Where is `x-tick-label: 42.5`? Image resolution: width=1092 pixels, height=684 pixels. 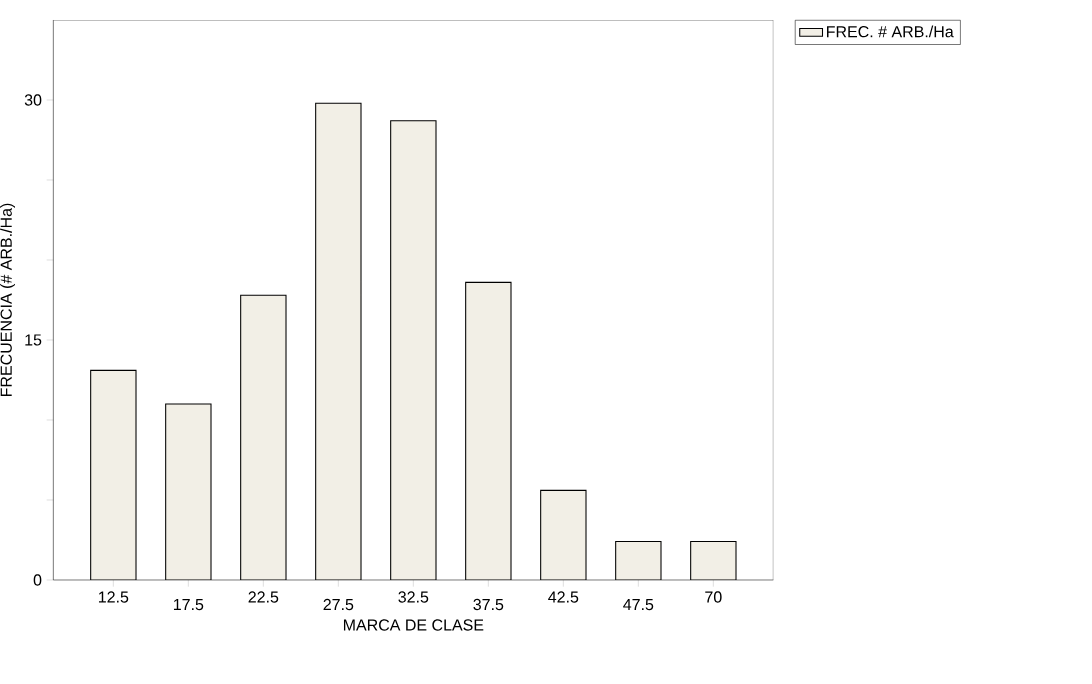
x-tick-label: 42.5 is located at coordinates (563, 597).